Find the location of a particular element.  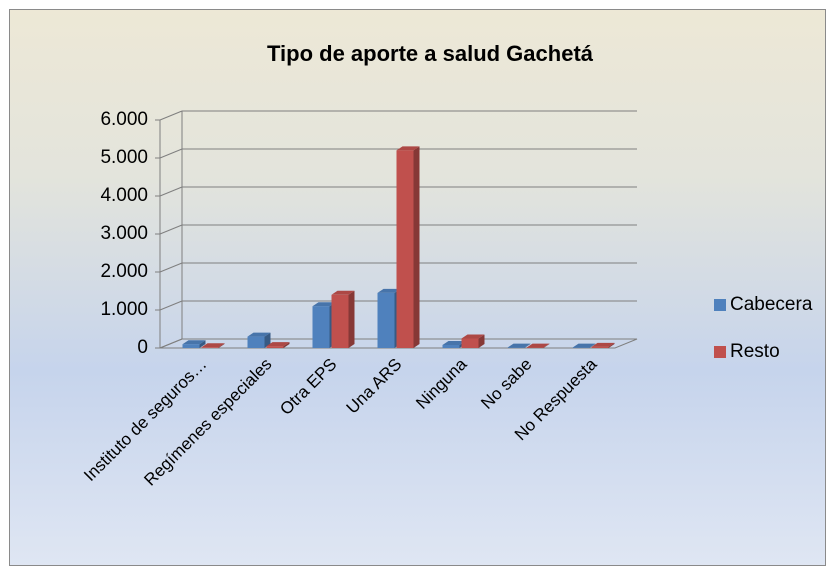

y-tick-label: 5.000 is located at coordinates (124, 157).